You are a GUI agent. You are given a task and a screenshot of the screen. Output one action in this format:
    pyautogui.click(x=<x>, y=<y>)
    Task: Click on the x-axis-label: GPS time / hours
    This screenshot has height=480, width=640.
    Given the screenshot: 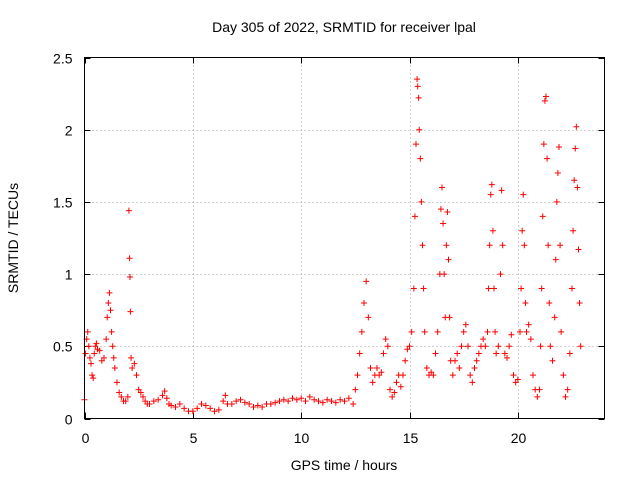 What is the action you would take?
    pyautogui.click(x=344, y=465)
    